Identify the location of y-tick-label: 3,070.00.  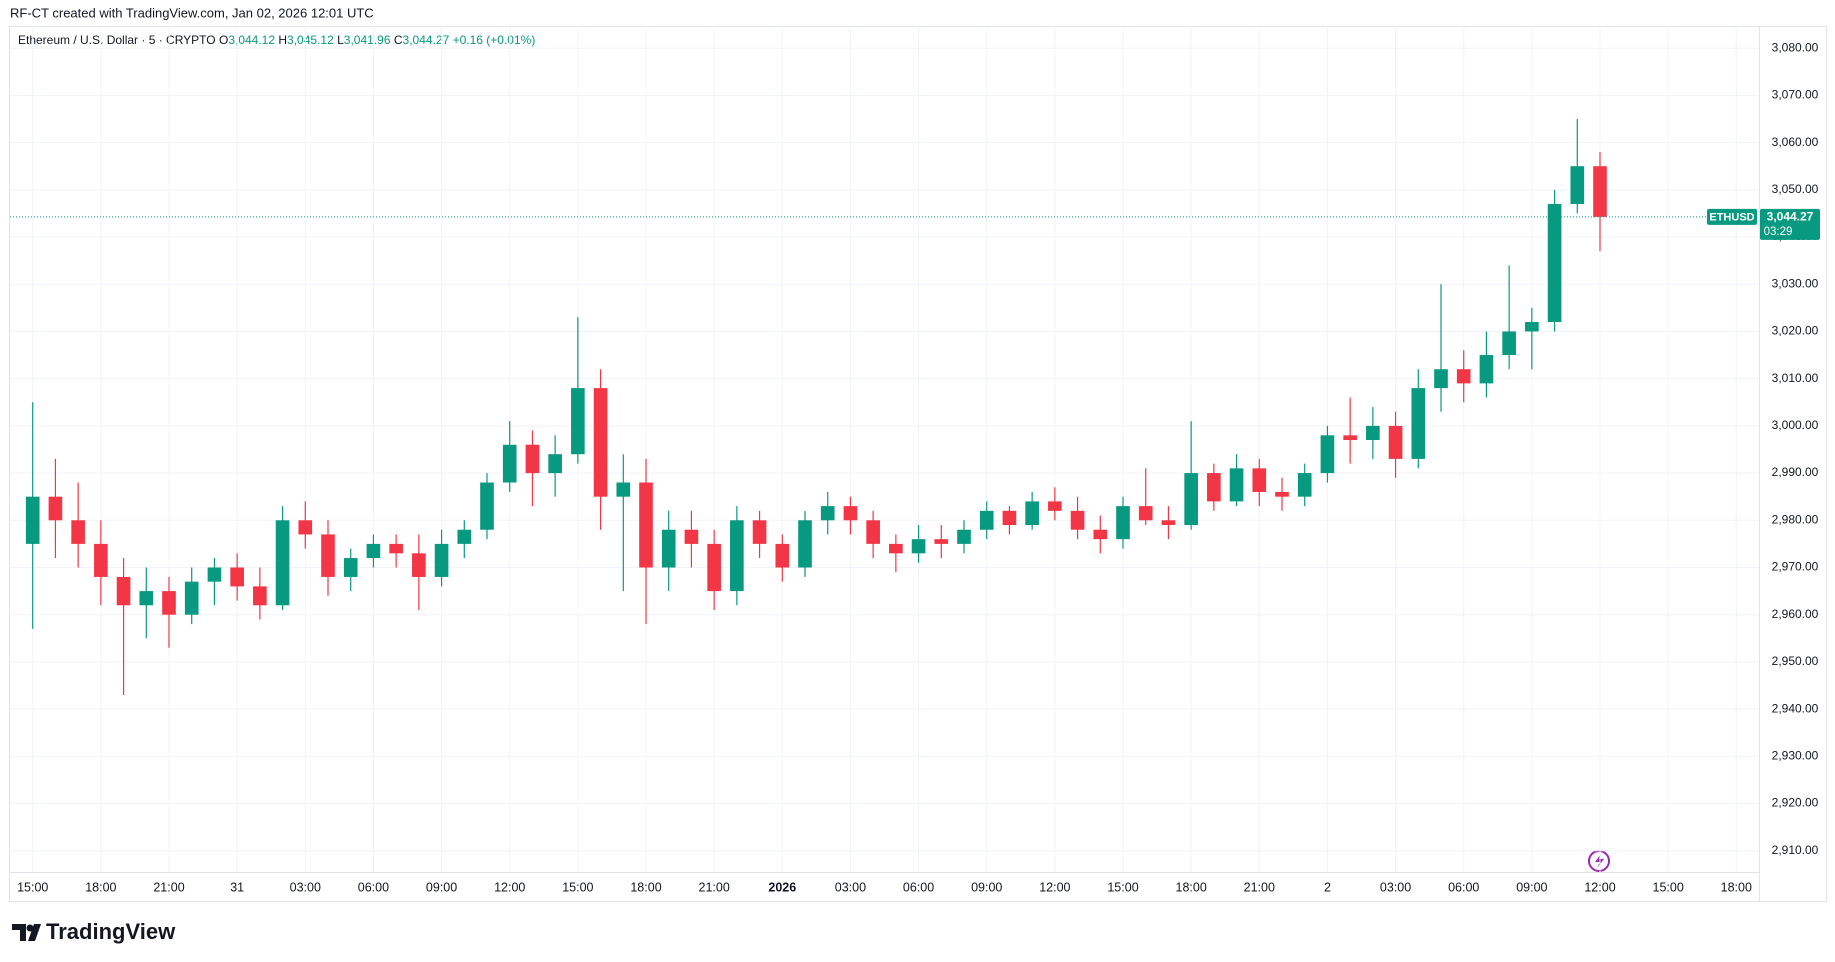
(1795, 95).